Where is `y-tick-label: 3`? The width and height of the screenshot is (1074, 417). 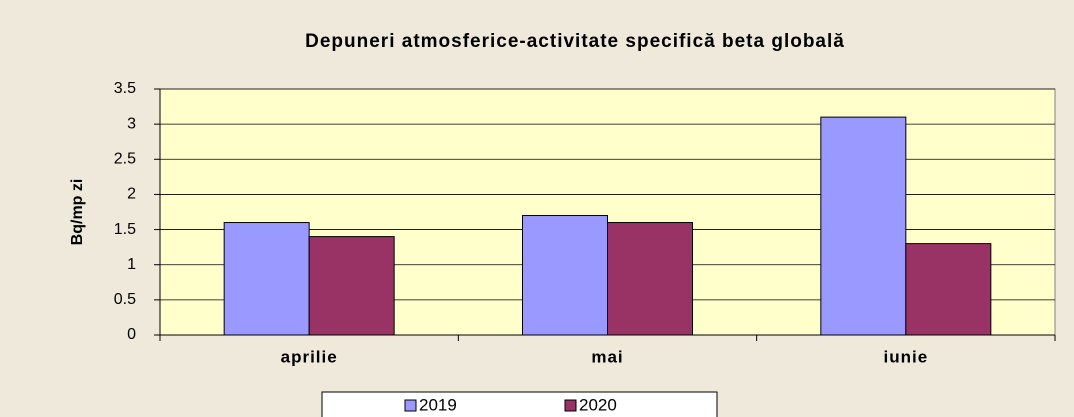
y-tick-label: 3 is located at coordinates (131, 123).